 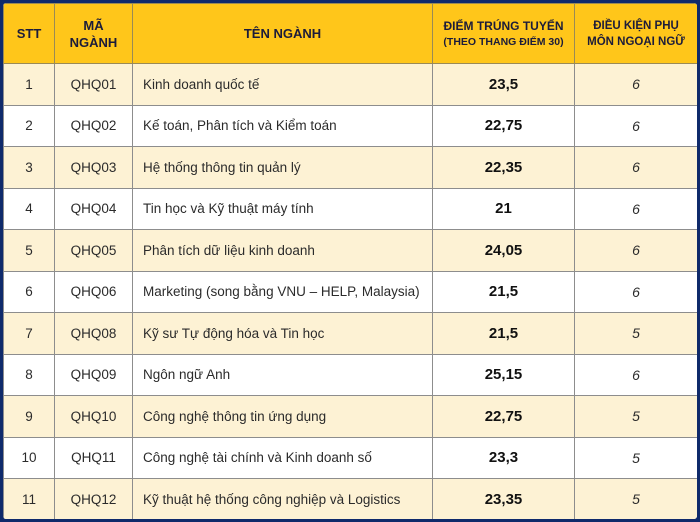 I want to click on admission-score: 23,35, so click(x=503, y=498).